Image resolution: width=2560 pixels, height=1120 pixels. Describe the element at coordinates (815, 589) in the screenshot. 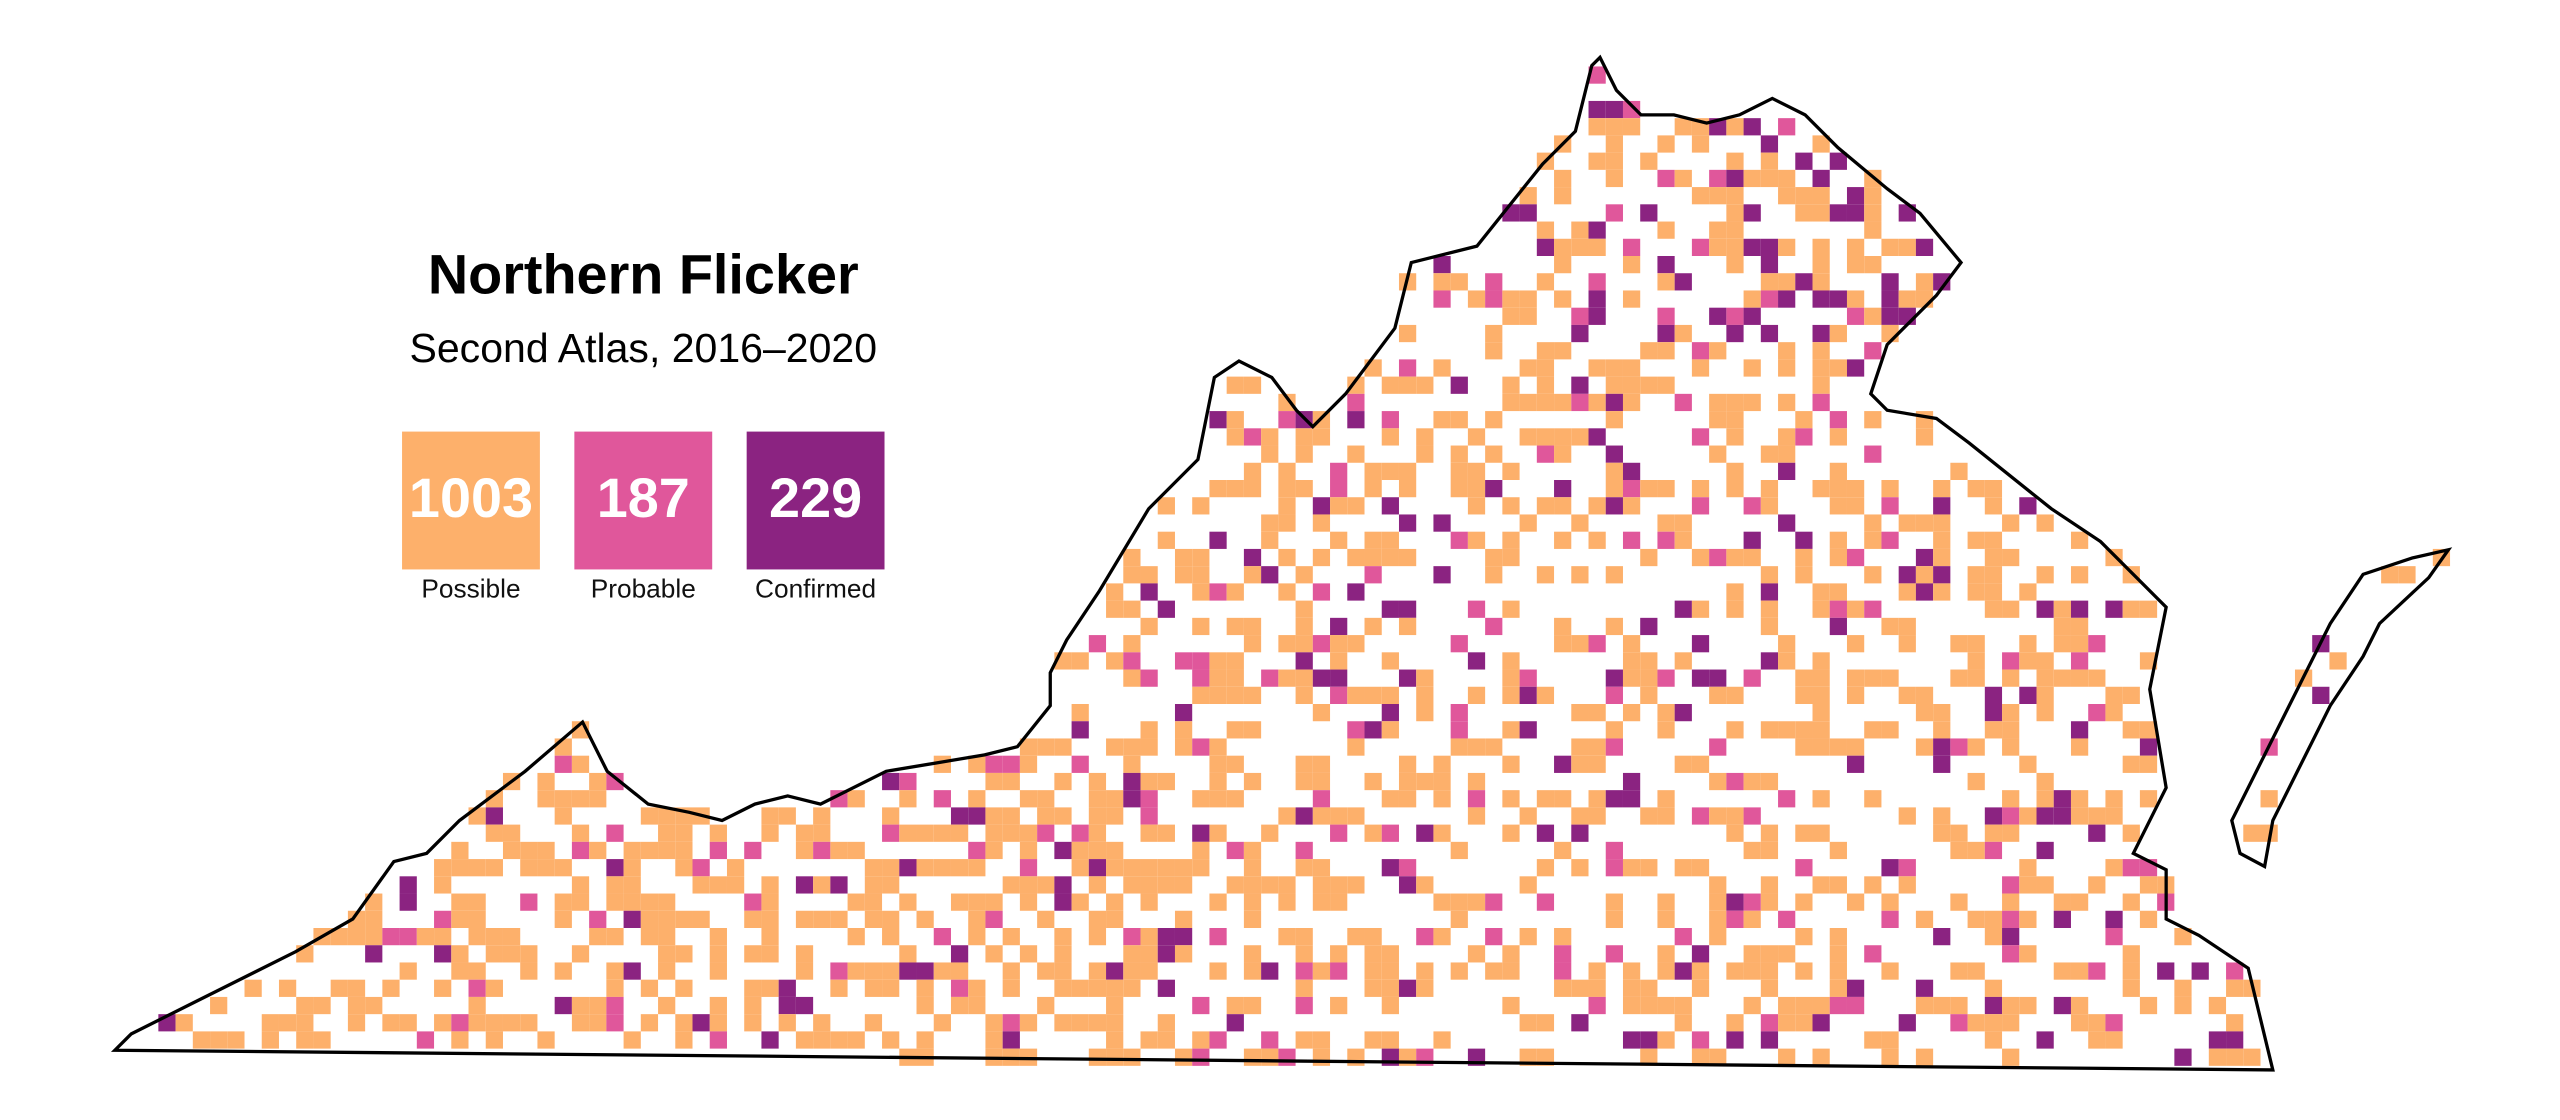

I see `legend-label: Confirmed` at that location.